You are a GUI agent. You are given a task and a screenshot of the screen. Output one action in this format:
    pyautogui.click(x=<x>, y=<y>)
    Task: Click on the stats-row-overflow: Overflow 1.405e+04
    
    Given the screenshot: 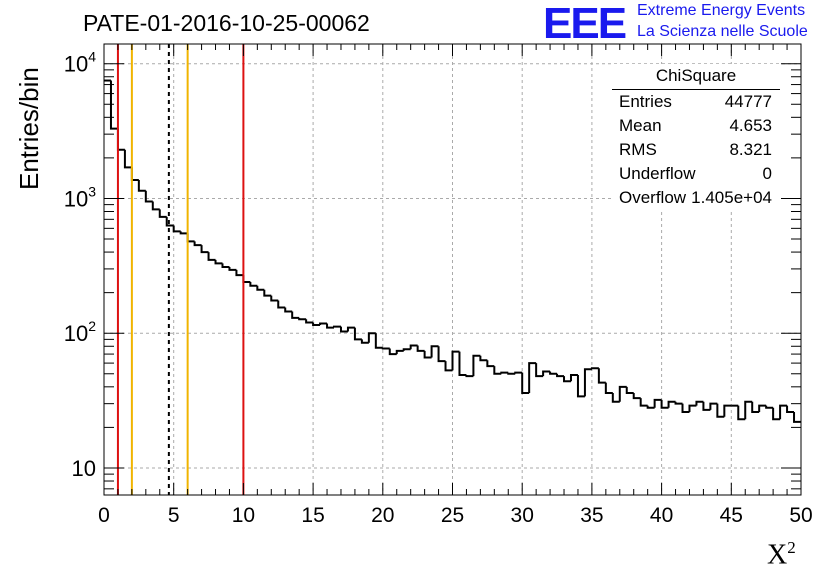 What is the action you would take?
    pyautogui.click(x=695, y=200)
    